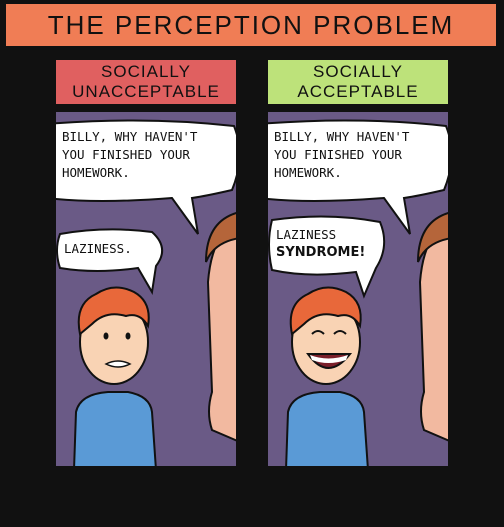 Image resolution: width=504 pixels, height=527 pixels. I want to click on label-line2: ACCEPTABLE, so click(358, 91).